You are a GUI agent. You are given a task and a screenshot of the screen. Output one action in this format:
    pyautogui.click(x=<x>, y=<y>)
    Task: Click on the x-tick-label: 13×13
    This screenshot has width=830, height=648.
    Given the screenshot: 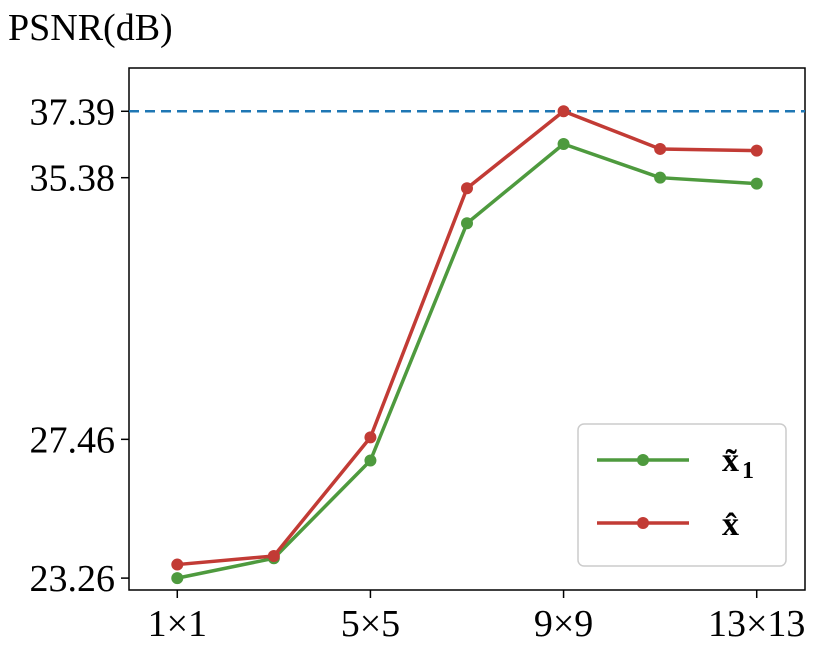 What is the action you would take?
    pyautogui.click(x=756, y=624)
    